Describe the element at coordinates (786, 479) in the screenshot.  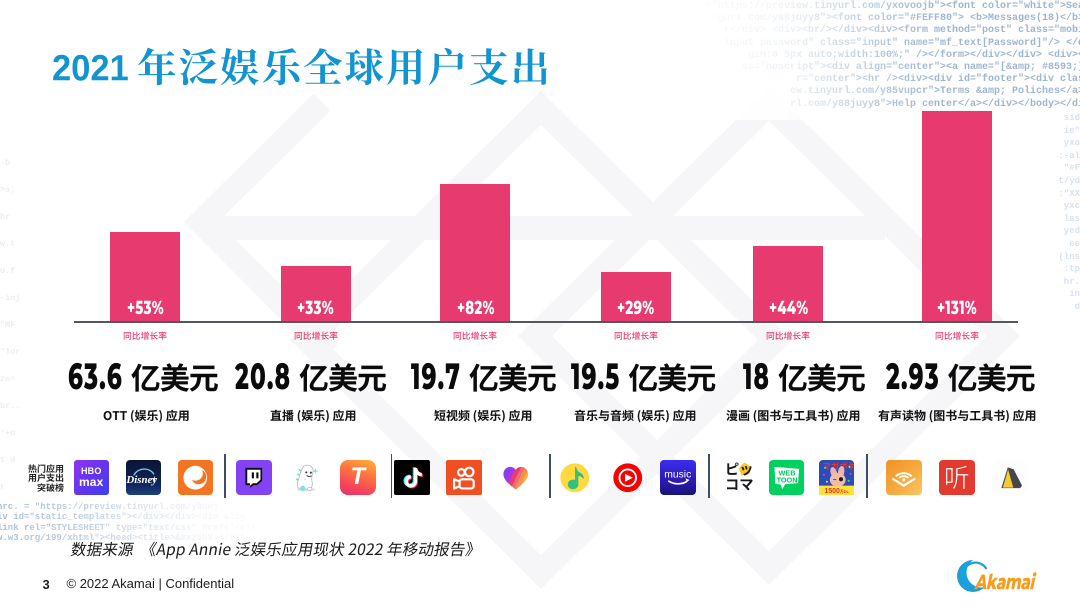
I see `svg-text: TOON` at that location.